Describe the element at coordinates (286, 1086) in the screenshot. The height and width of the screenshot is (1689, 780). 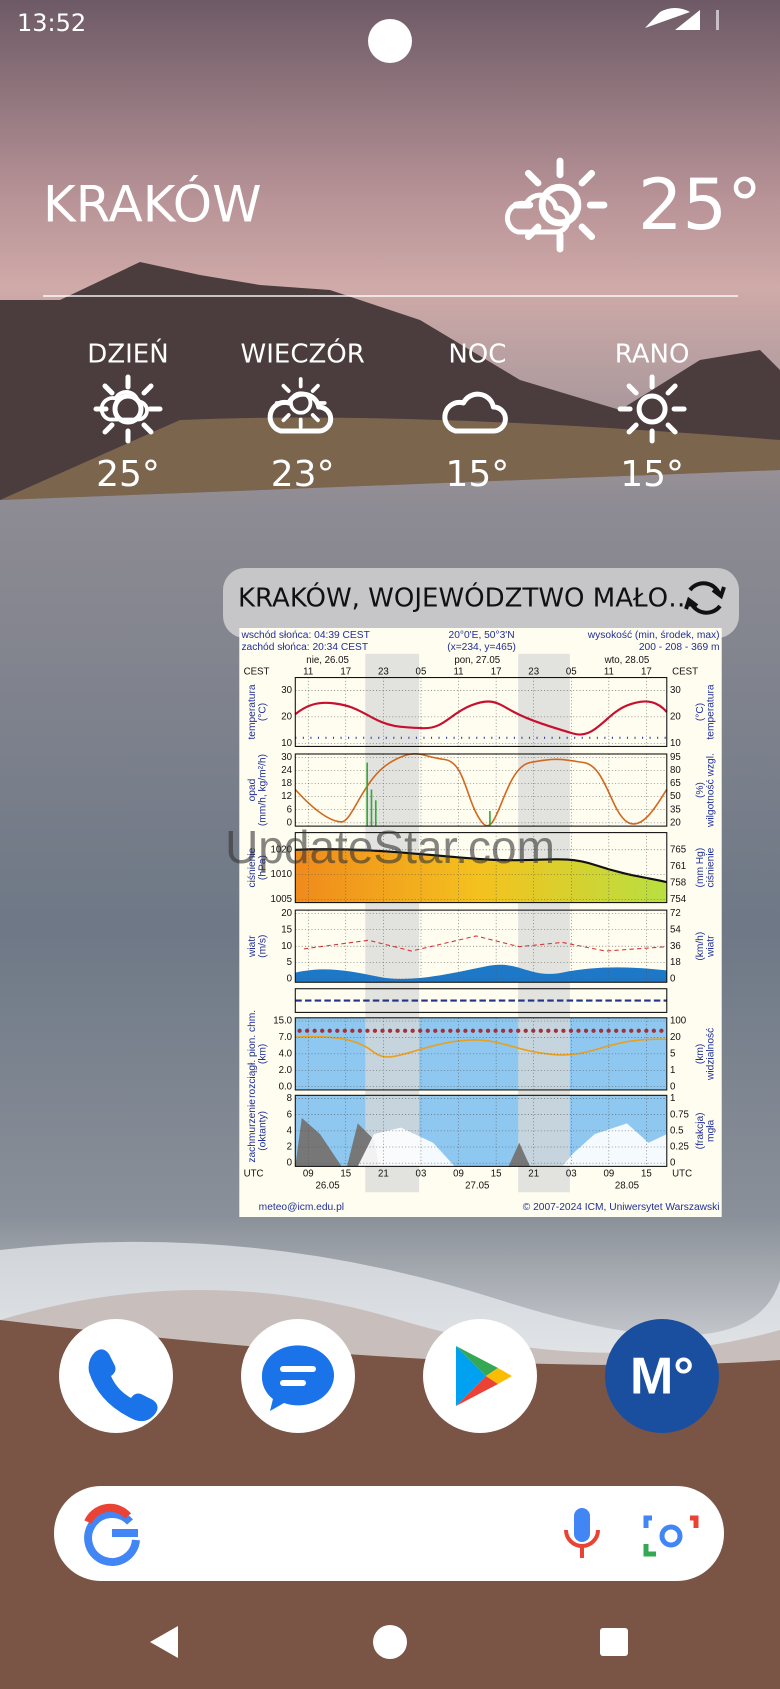
I see `tick-label: 0.0` at that location.